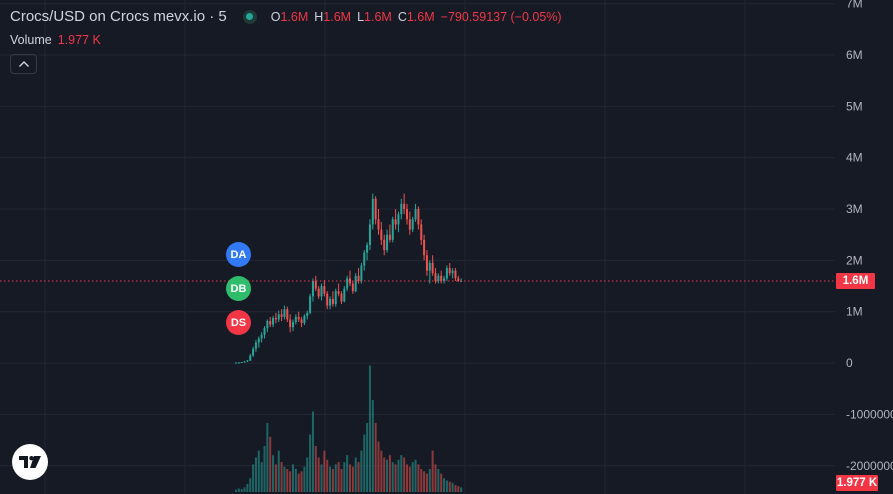  I want to click on y-tick-label: 3M, so click(854, 209).